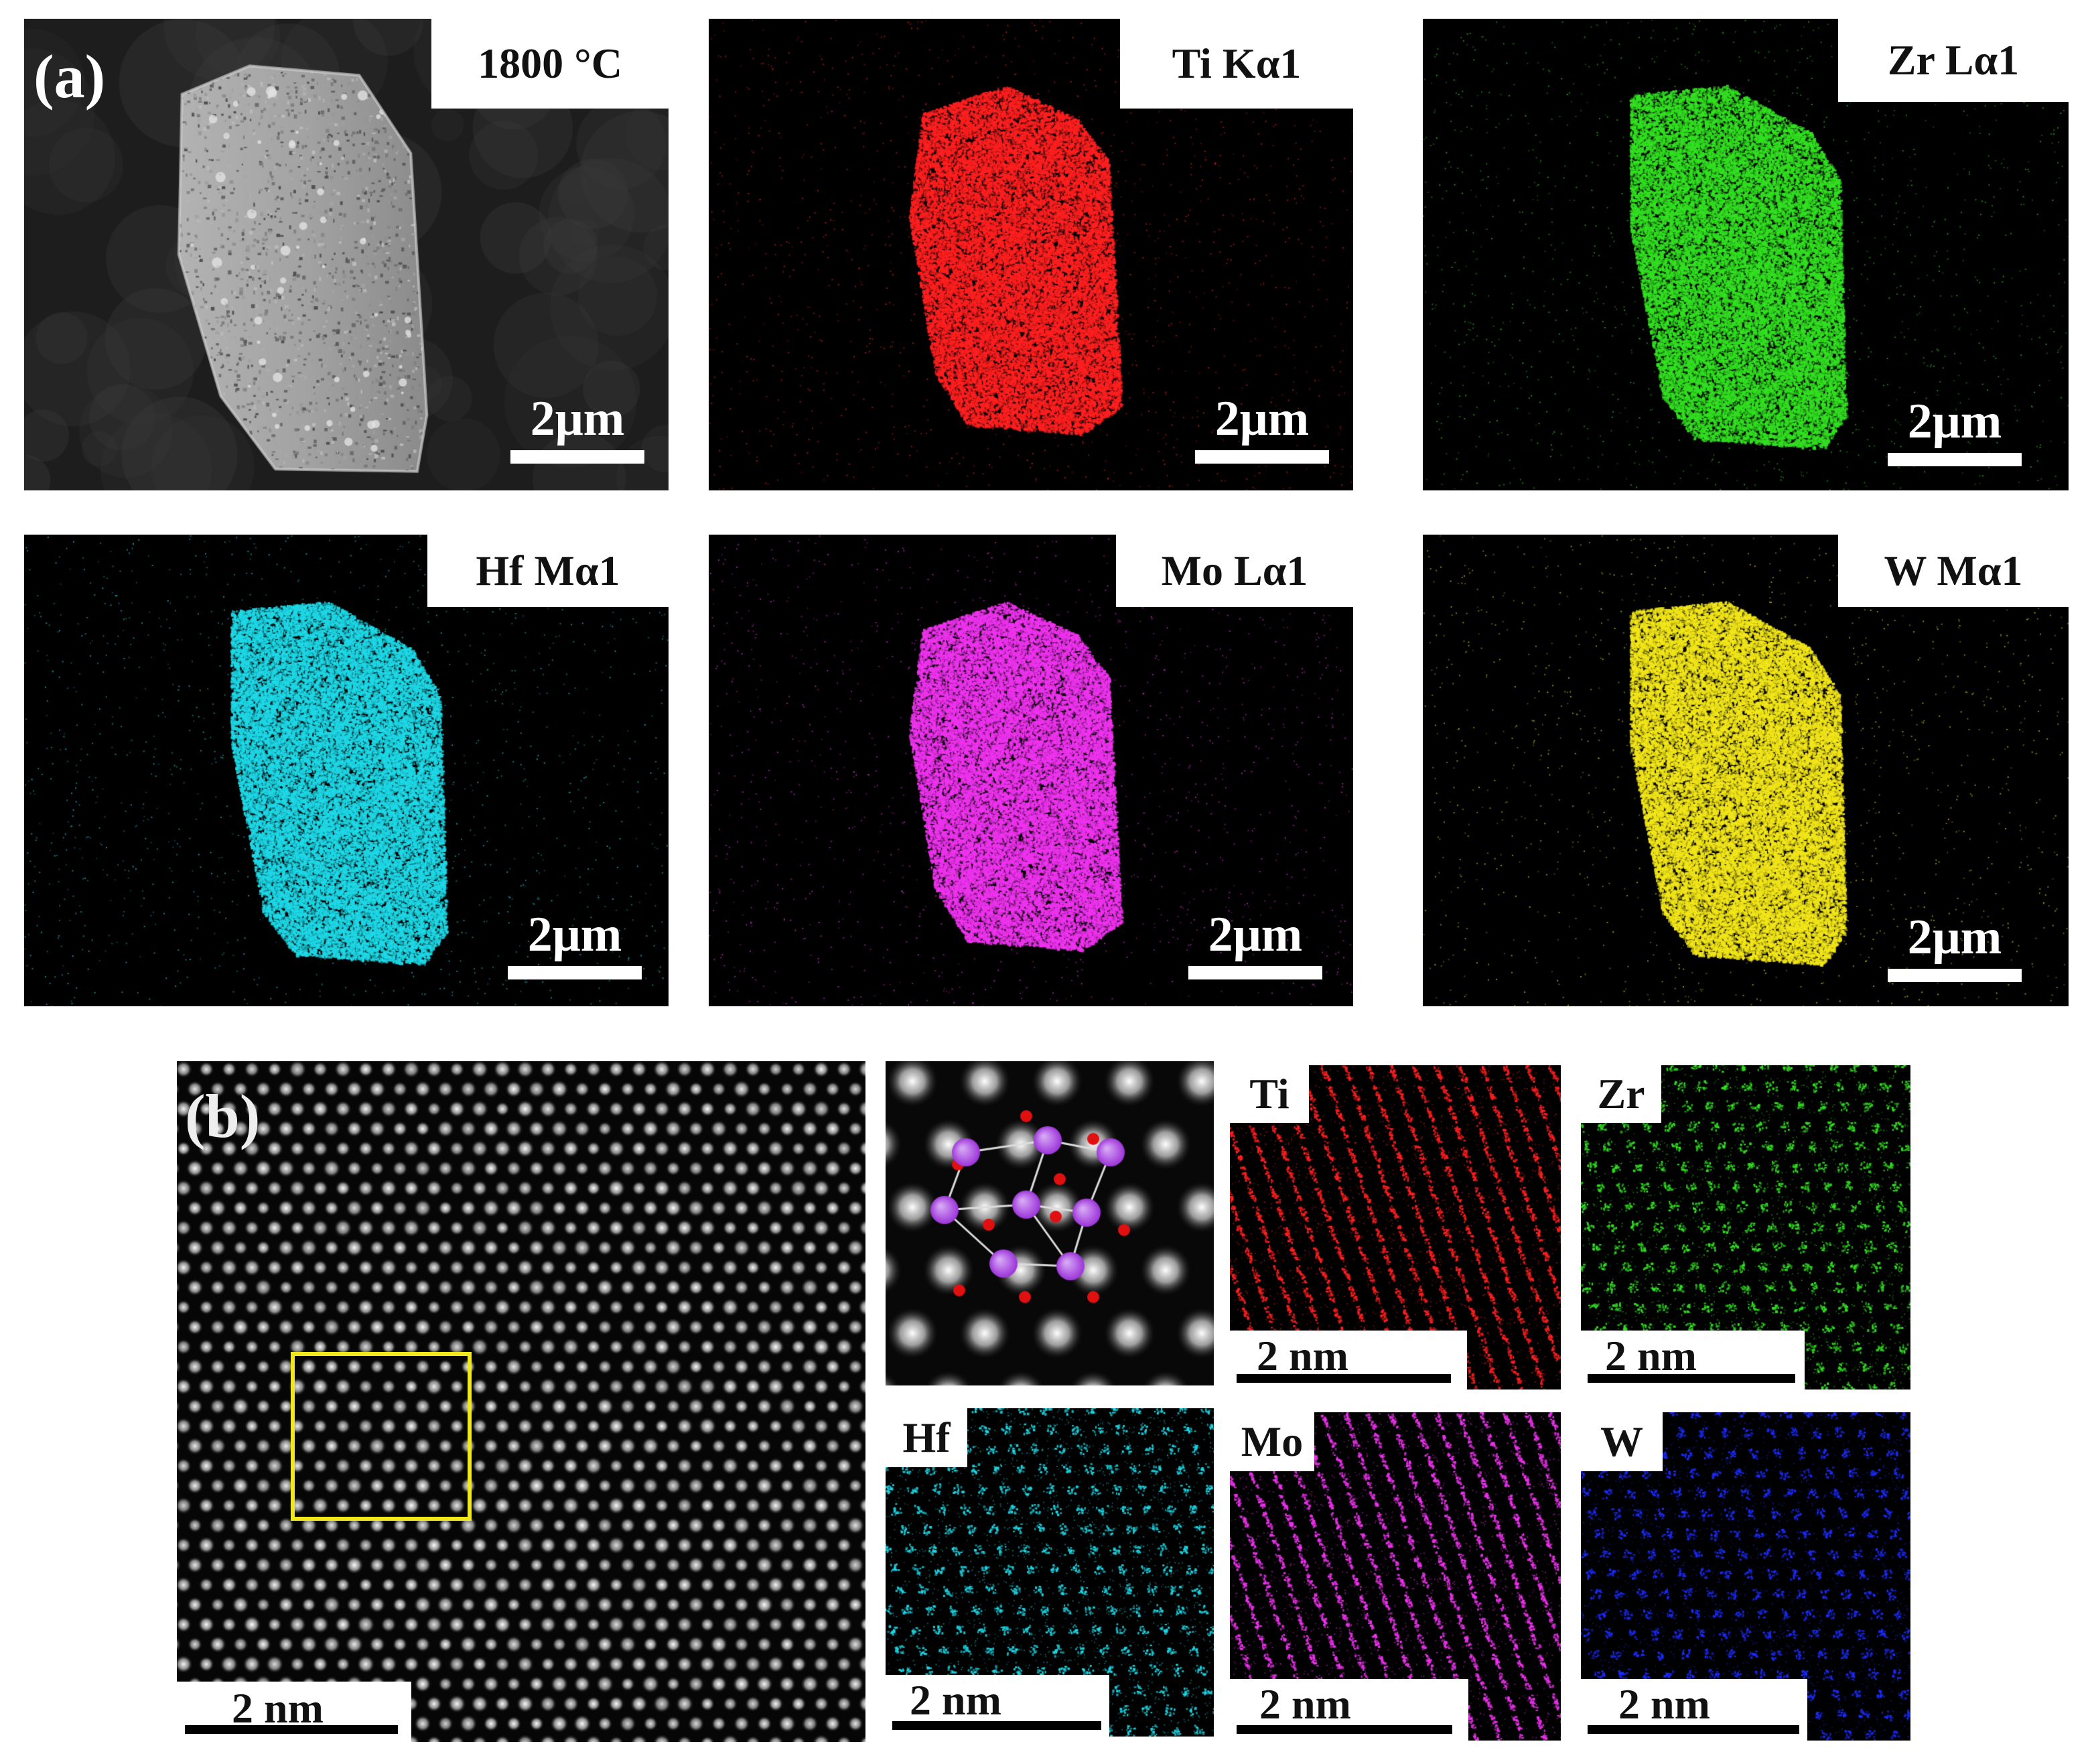  What do you see at coordinates (69, 76) in the screenshot?
I see `panel-a-letter: (a)` at bounding box center [69, 76].